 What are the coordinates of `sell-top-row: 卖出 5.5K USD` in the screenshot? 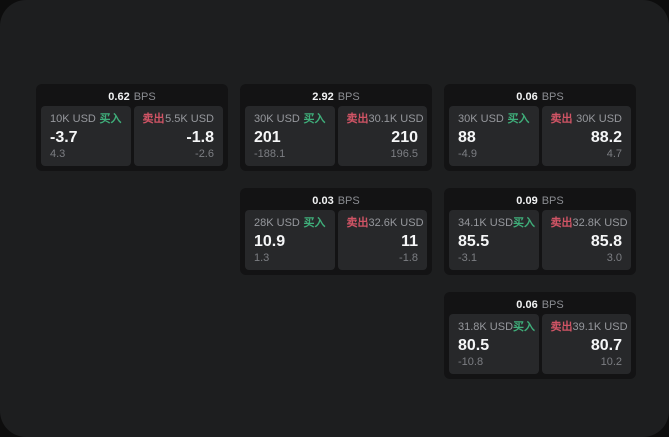 It's located at (179, 119).